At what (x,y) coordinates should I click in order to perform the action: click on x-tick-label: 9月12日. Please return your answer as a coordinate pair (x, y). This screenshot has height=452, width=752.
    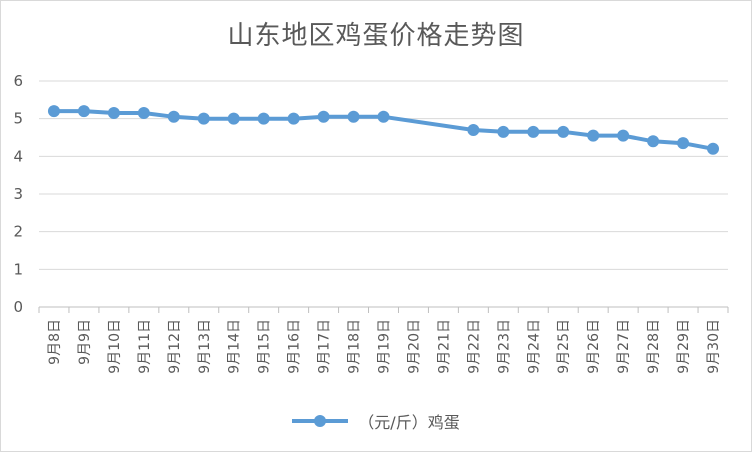
    Looking at the image, I should click on (175, 346).